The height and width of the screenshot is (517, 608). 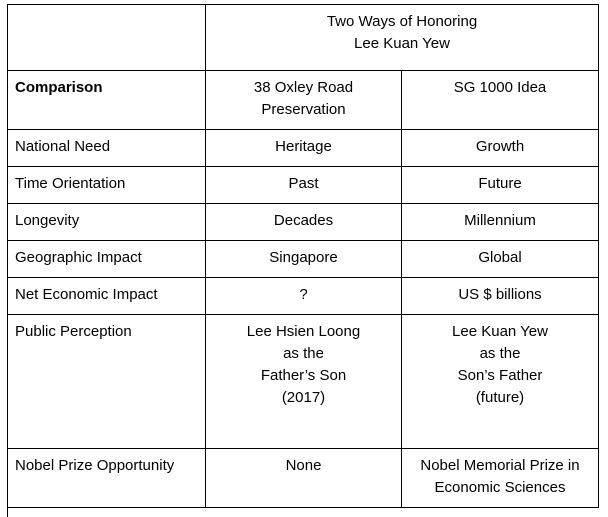 I want to click on row-label: Net Economic Impact, so click(x=106, y=296).